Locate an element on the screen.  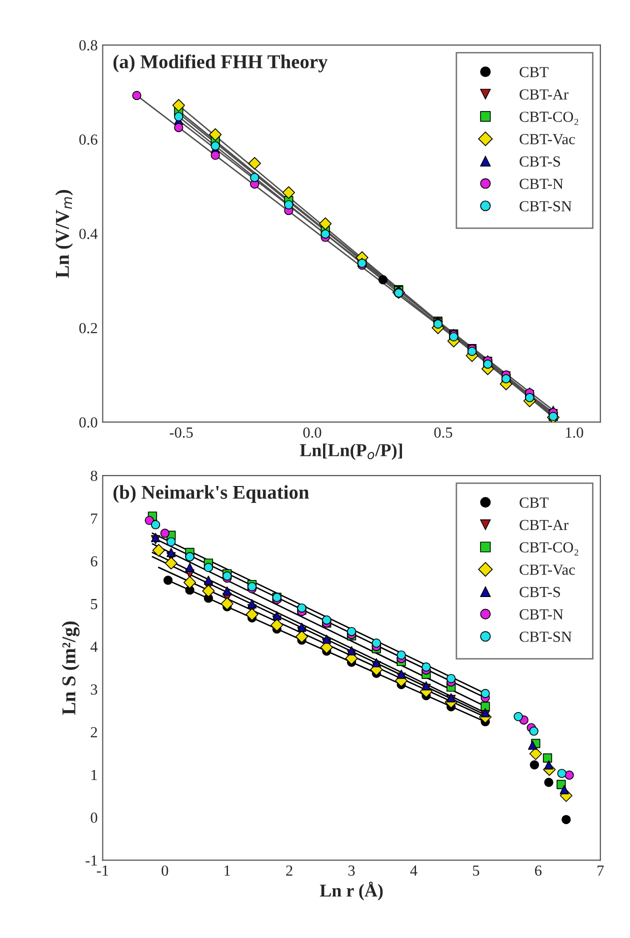
y-tick-label: 4 is located at coordinates (94, 647).